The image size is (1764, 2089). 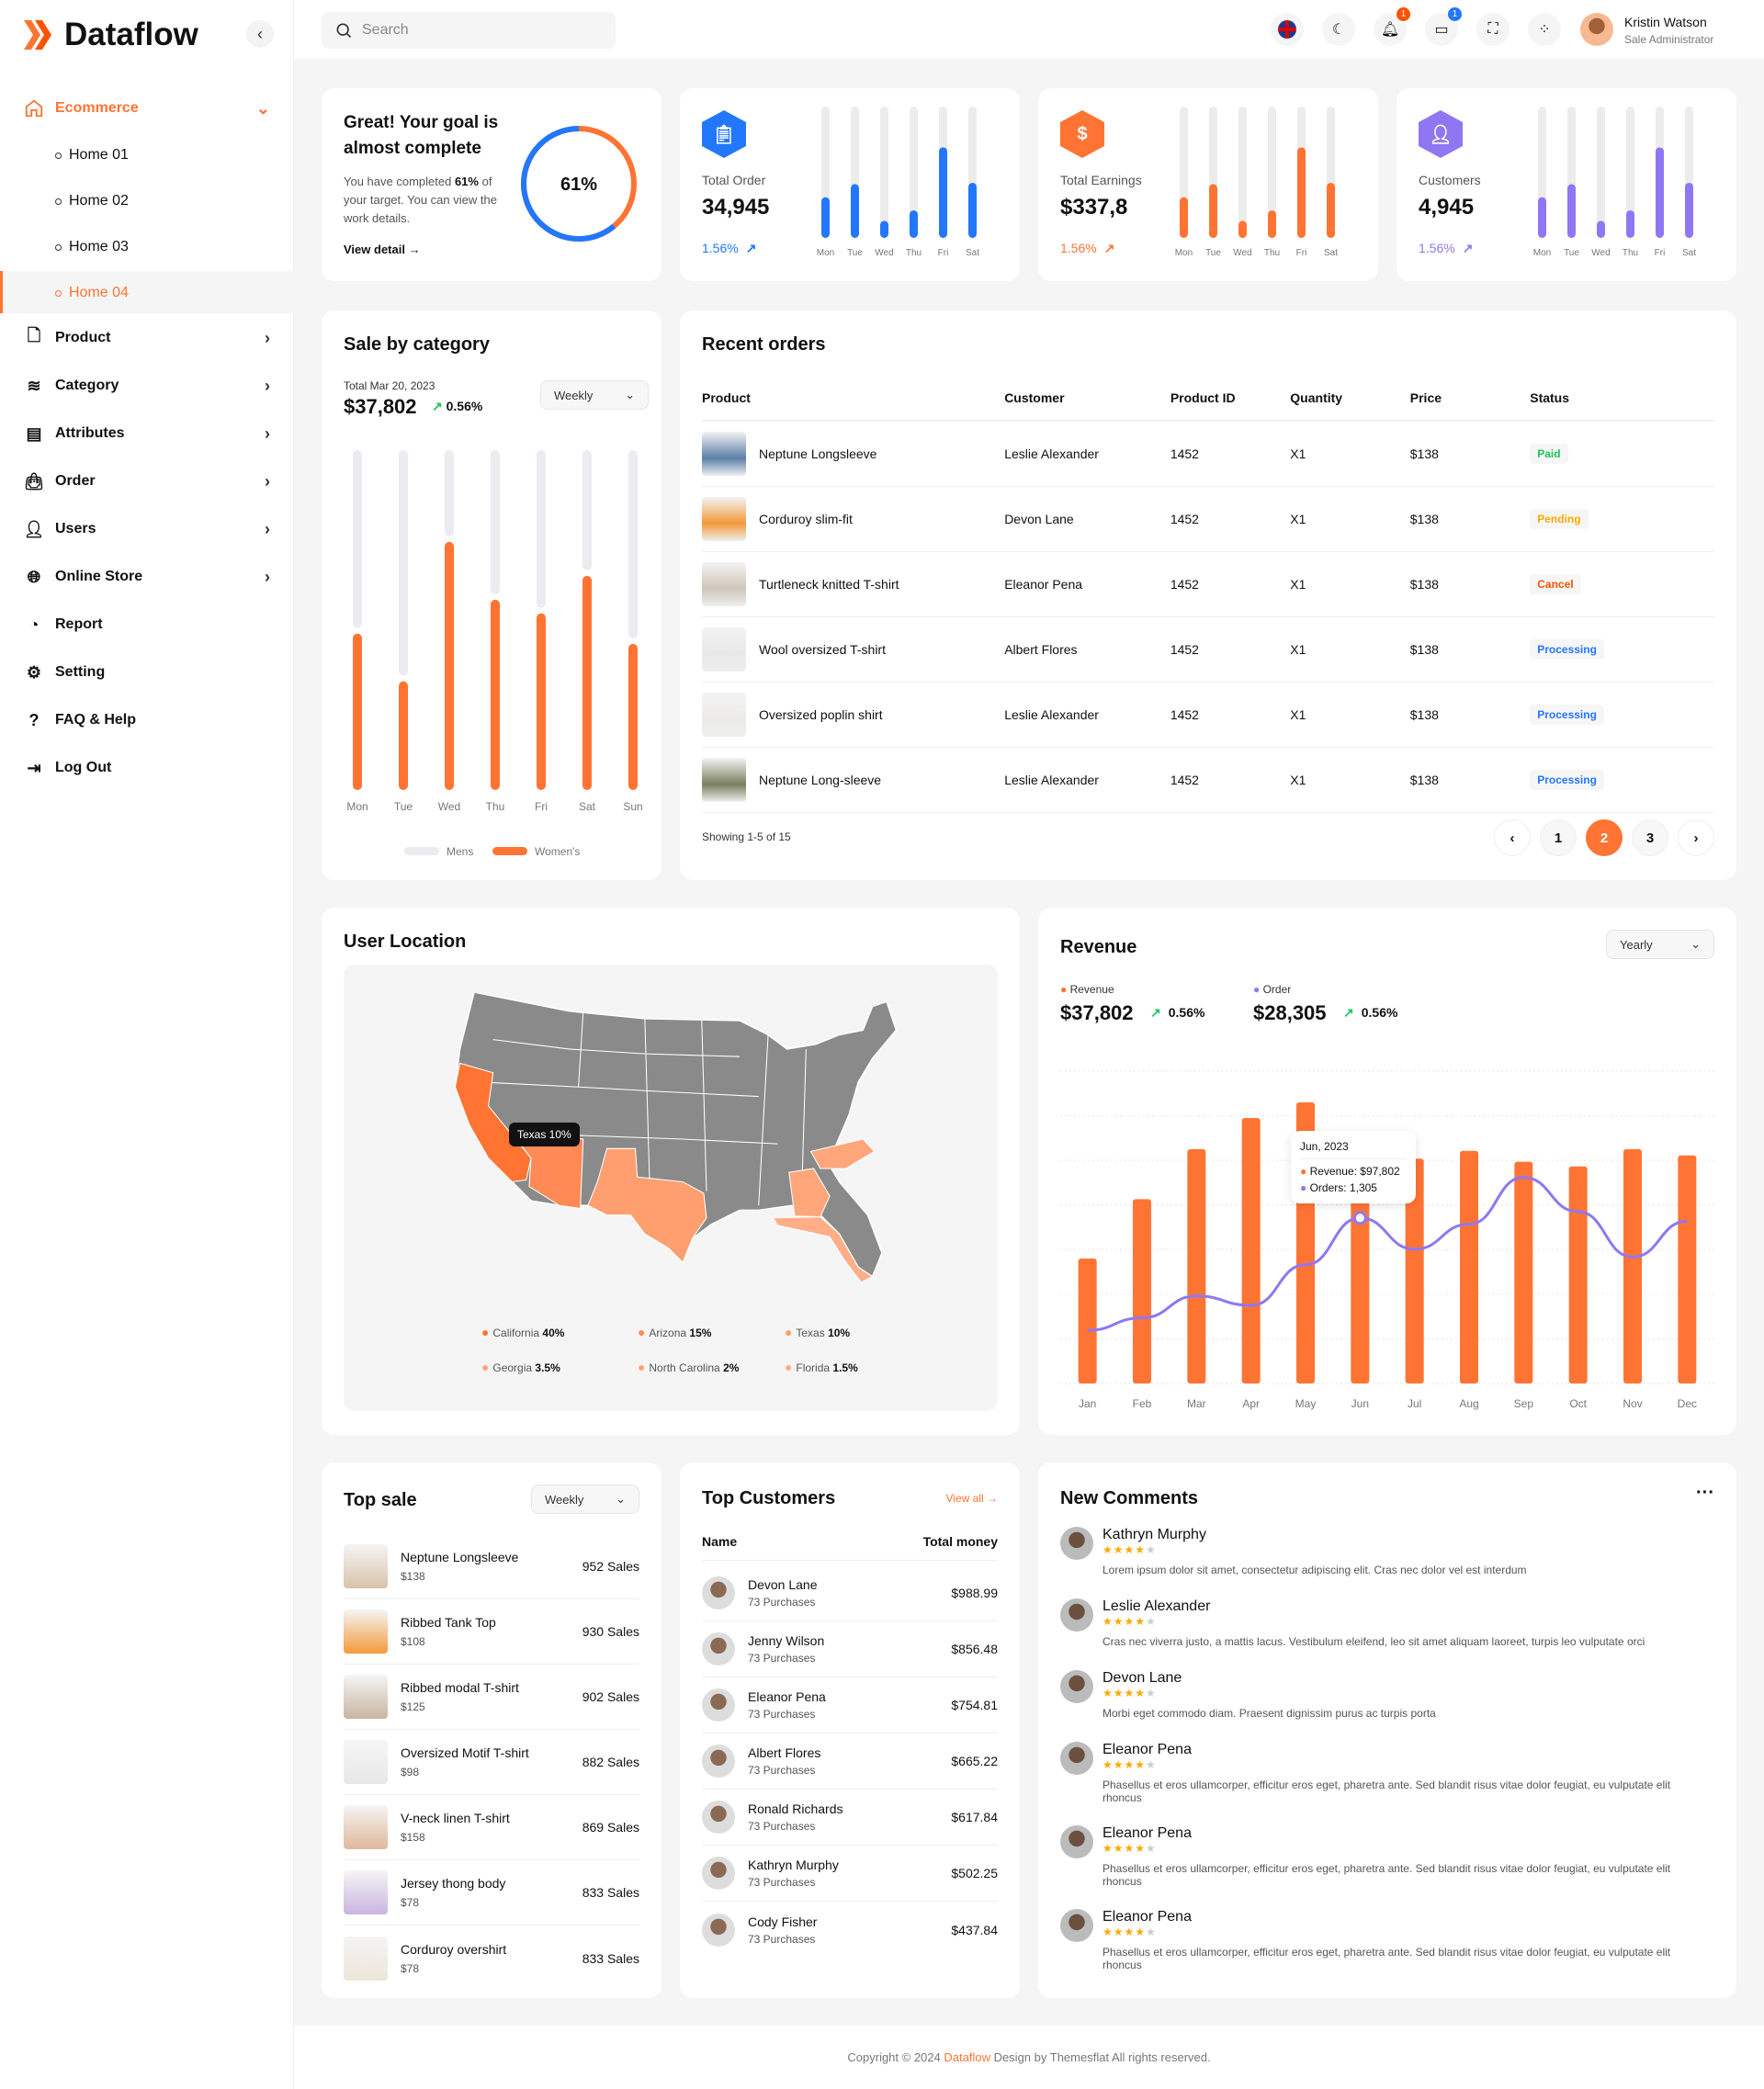 I want to click on collapse-sidebar-button: ‹, so click(x=260, y=34).